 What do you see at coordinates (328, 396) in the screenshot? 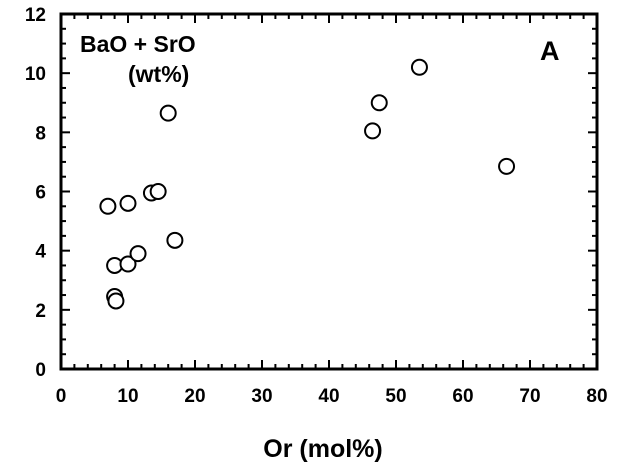
I see `x-tick-label: 40` at bounding box center [328, 396].